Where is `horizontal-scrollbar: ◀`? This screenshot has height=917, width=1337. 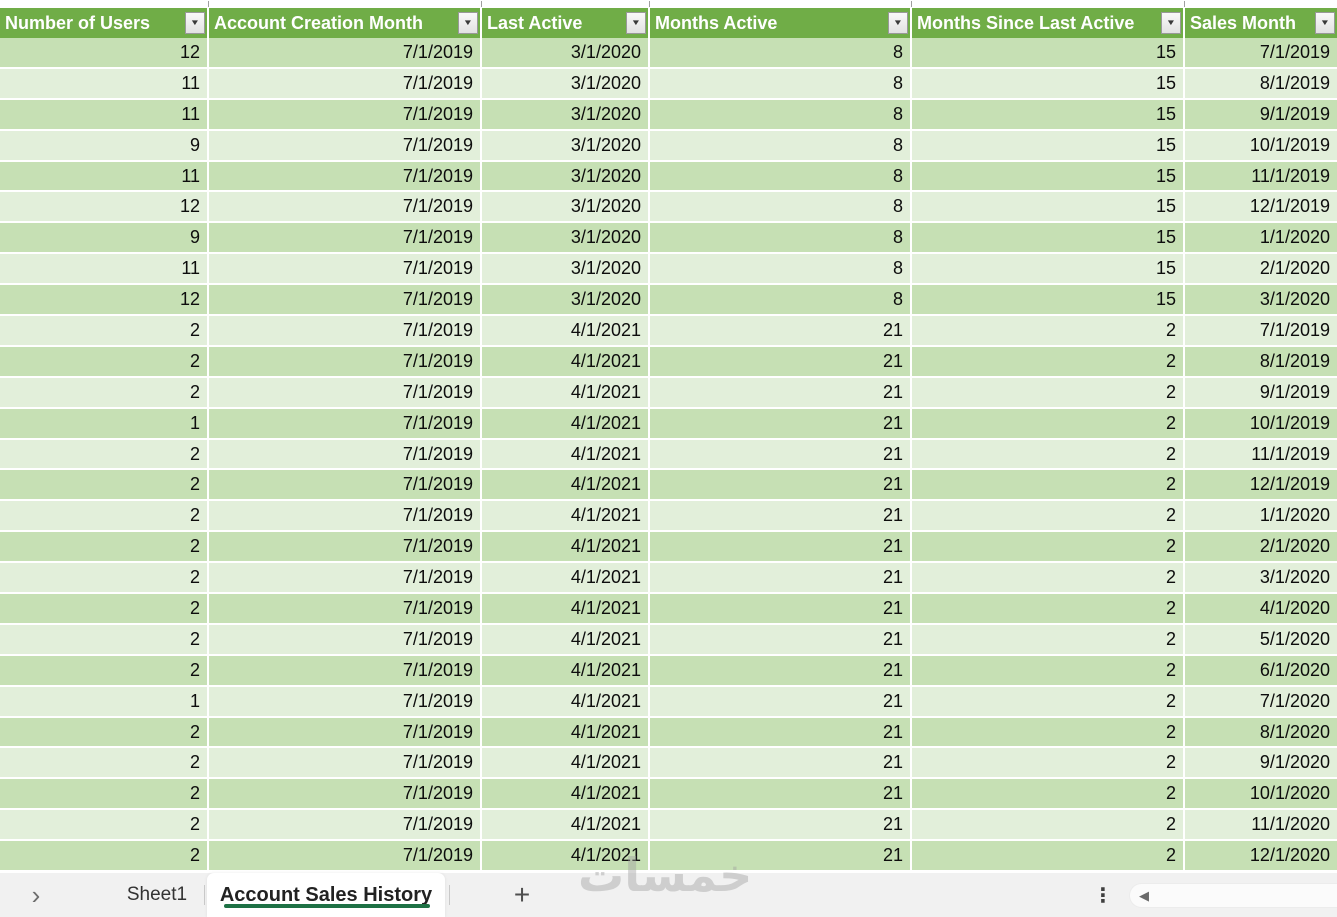
horizontal-scrollbar: ◀ is located at coordinates (1233, 895).